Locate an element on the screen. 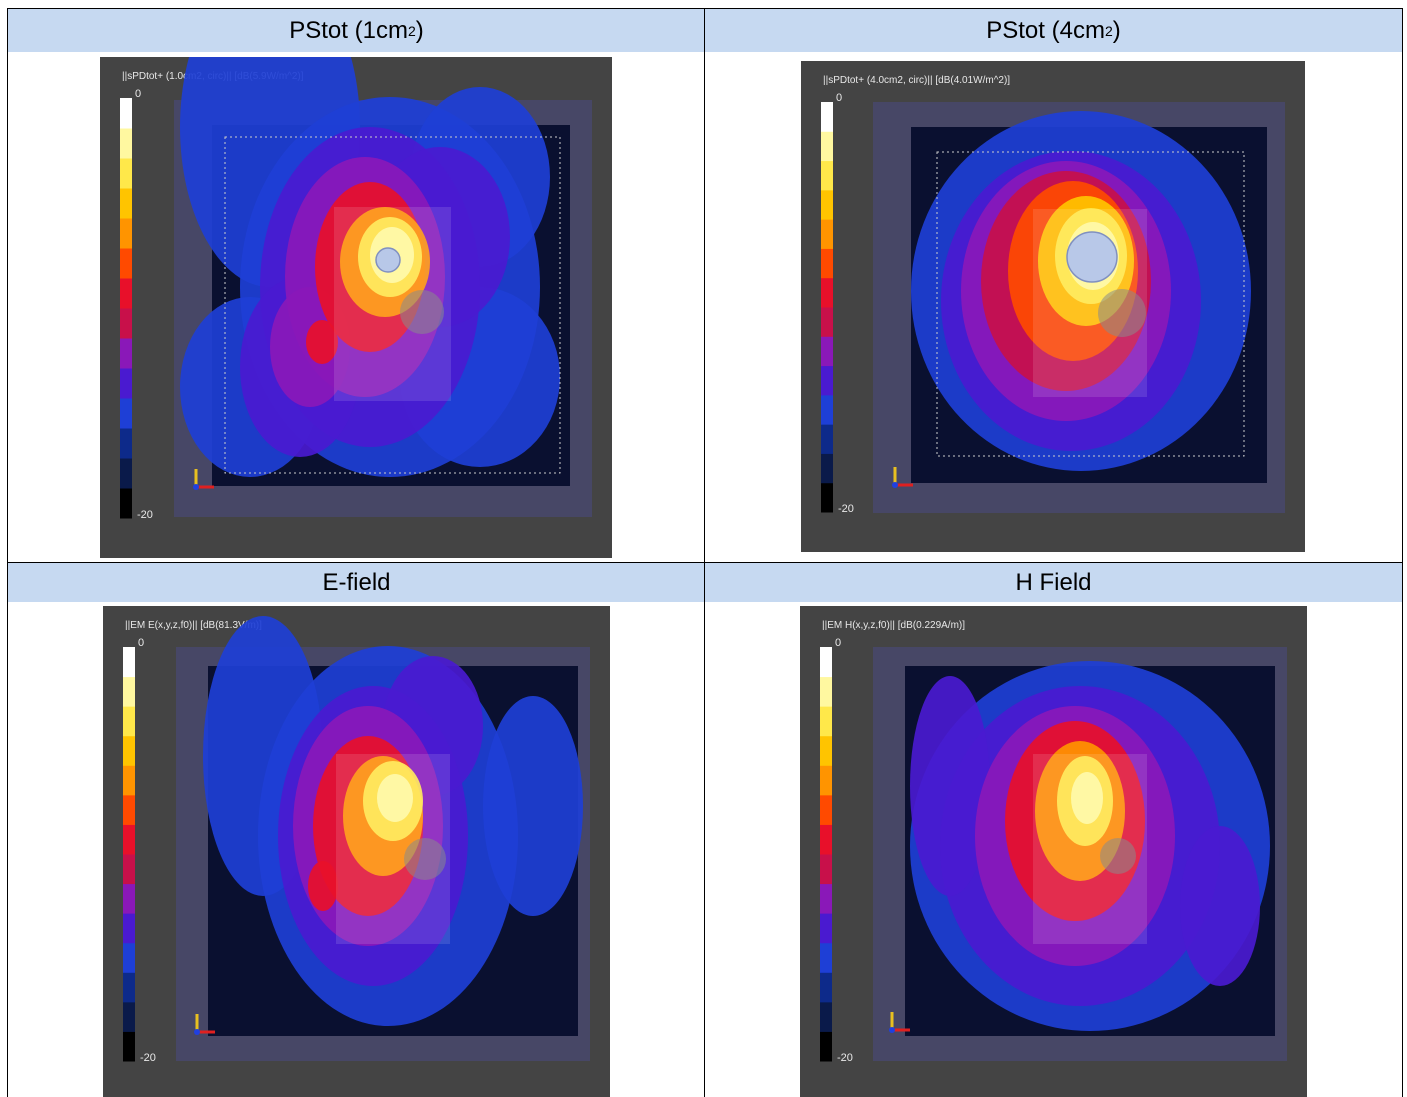  plot-title: ||EM E(x,y,z,f0)|| [dB(81.3V/m)] is located at coordinates (193, 625).